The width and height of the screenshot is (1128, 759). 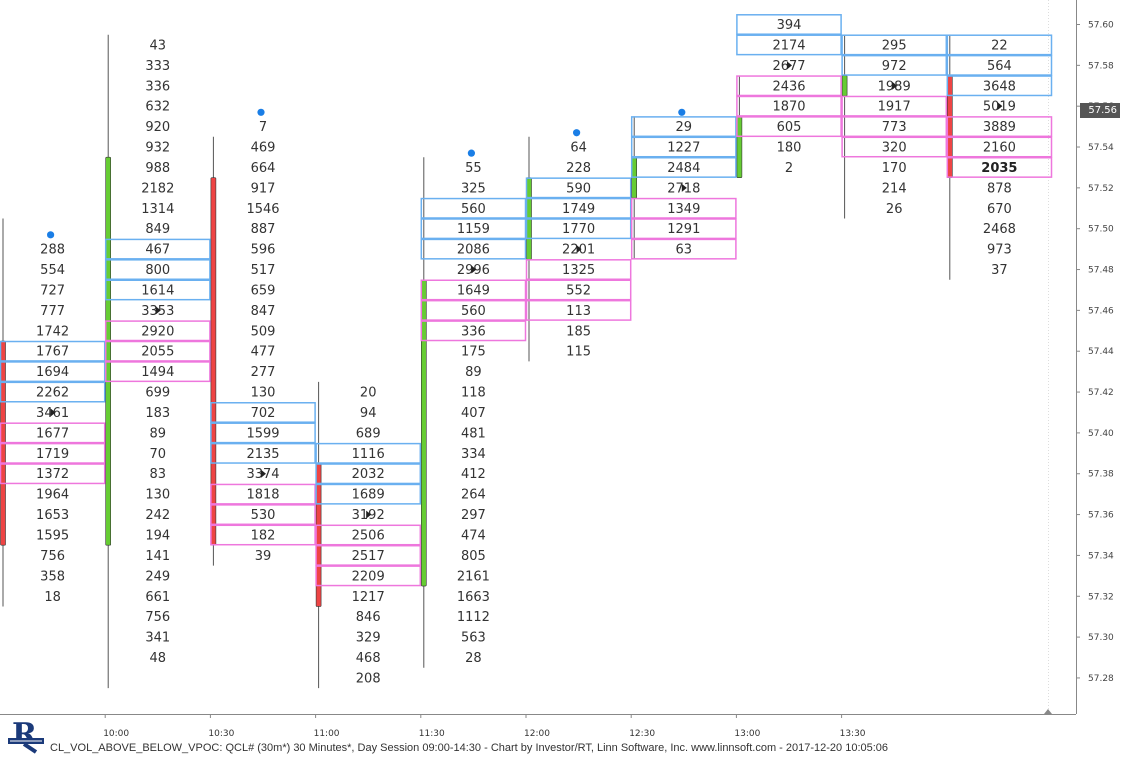 I want to click on volume-cell: 560, so click(x=473, y=209).